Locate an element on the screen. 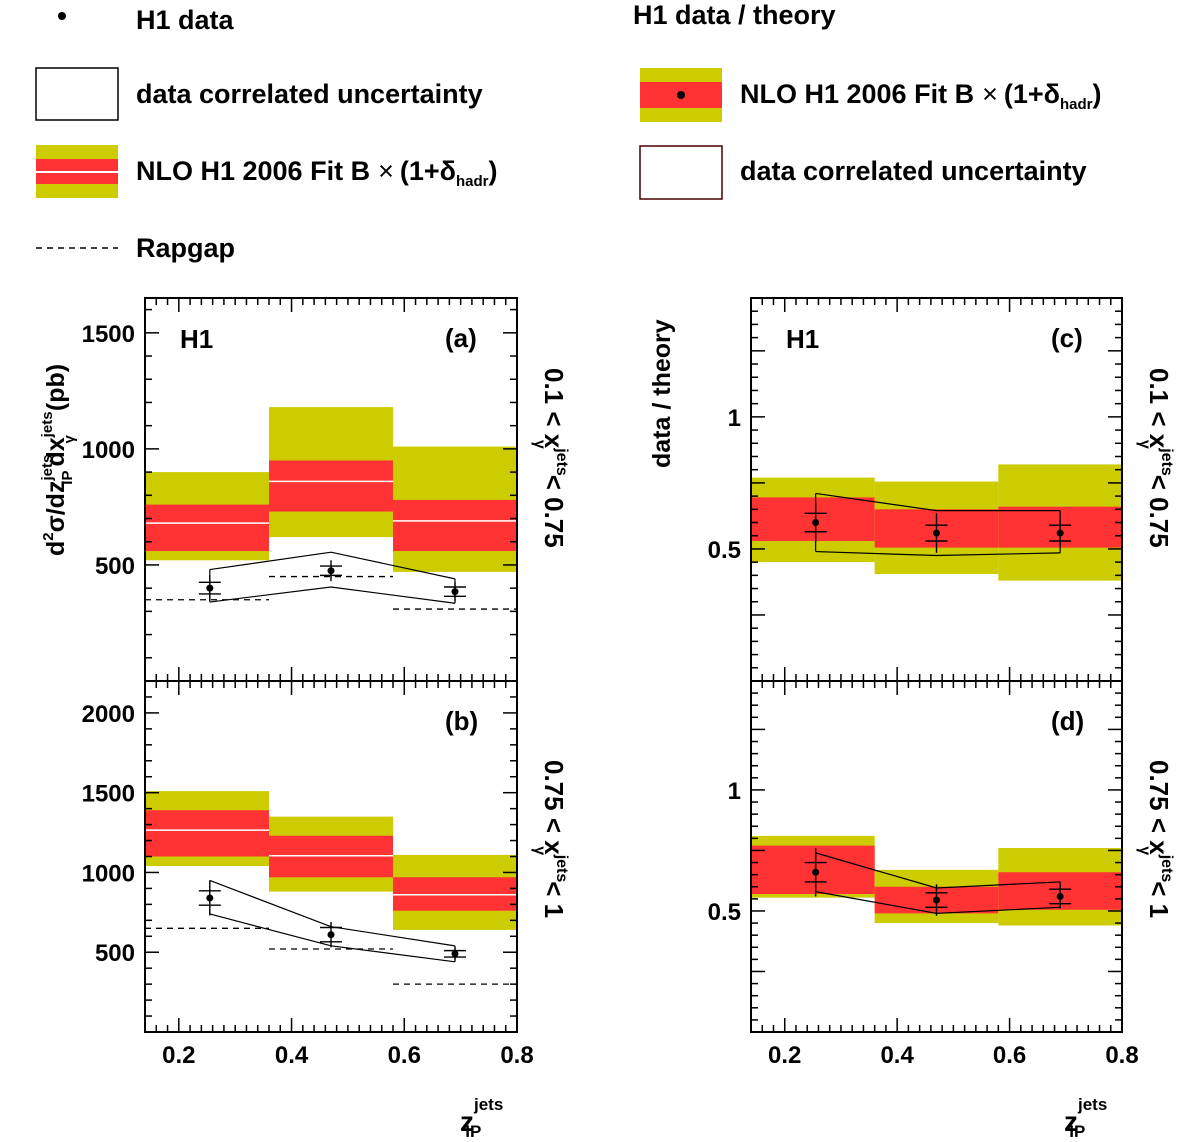  panel-c: 0.5 1 (c) H1 is located at coordinates (915, 489).